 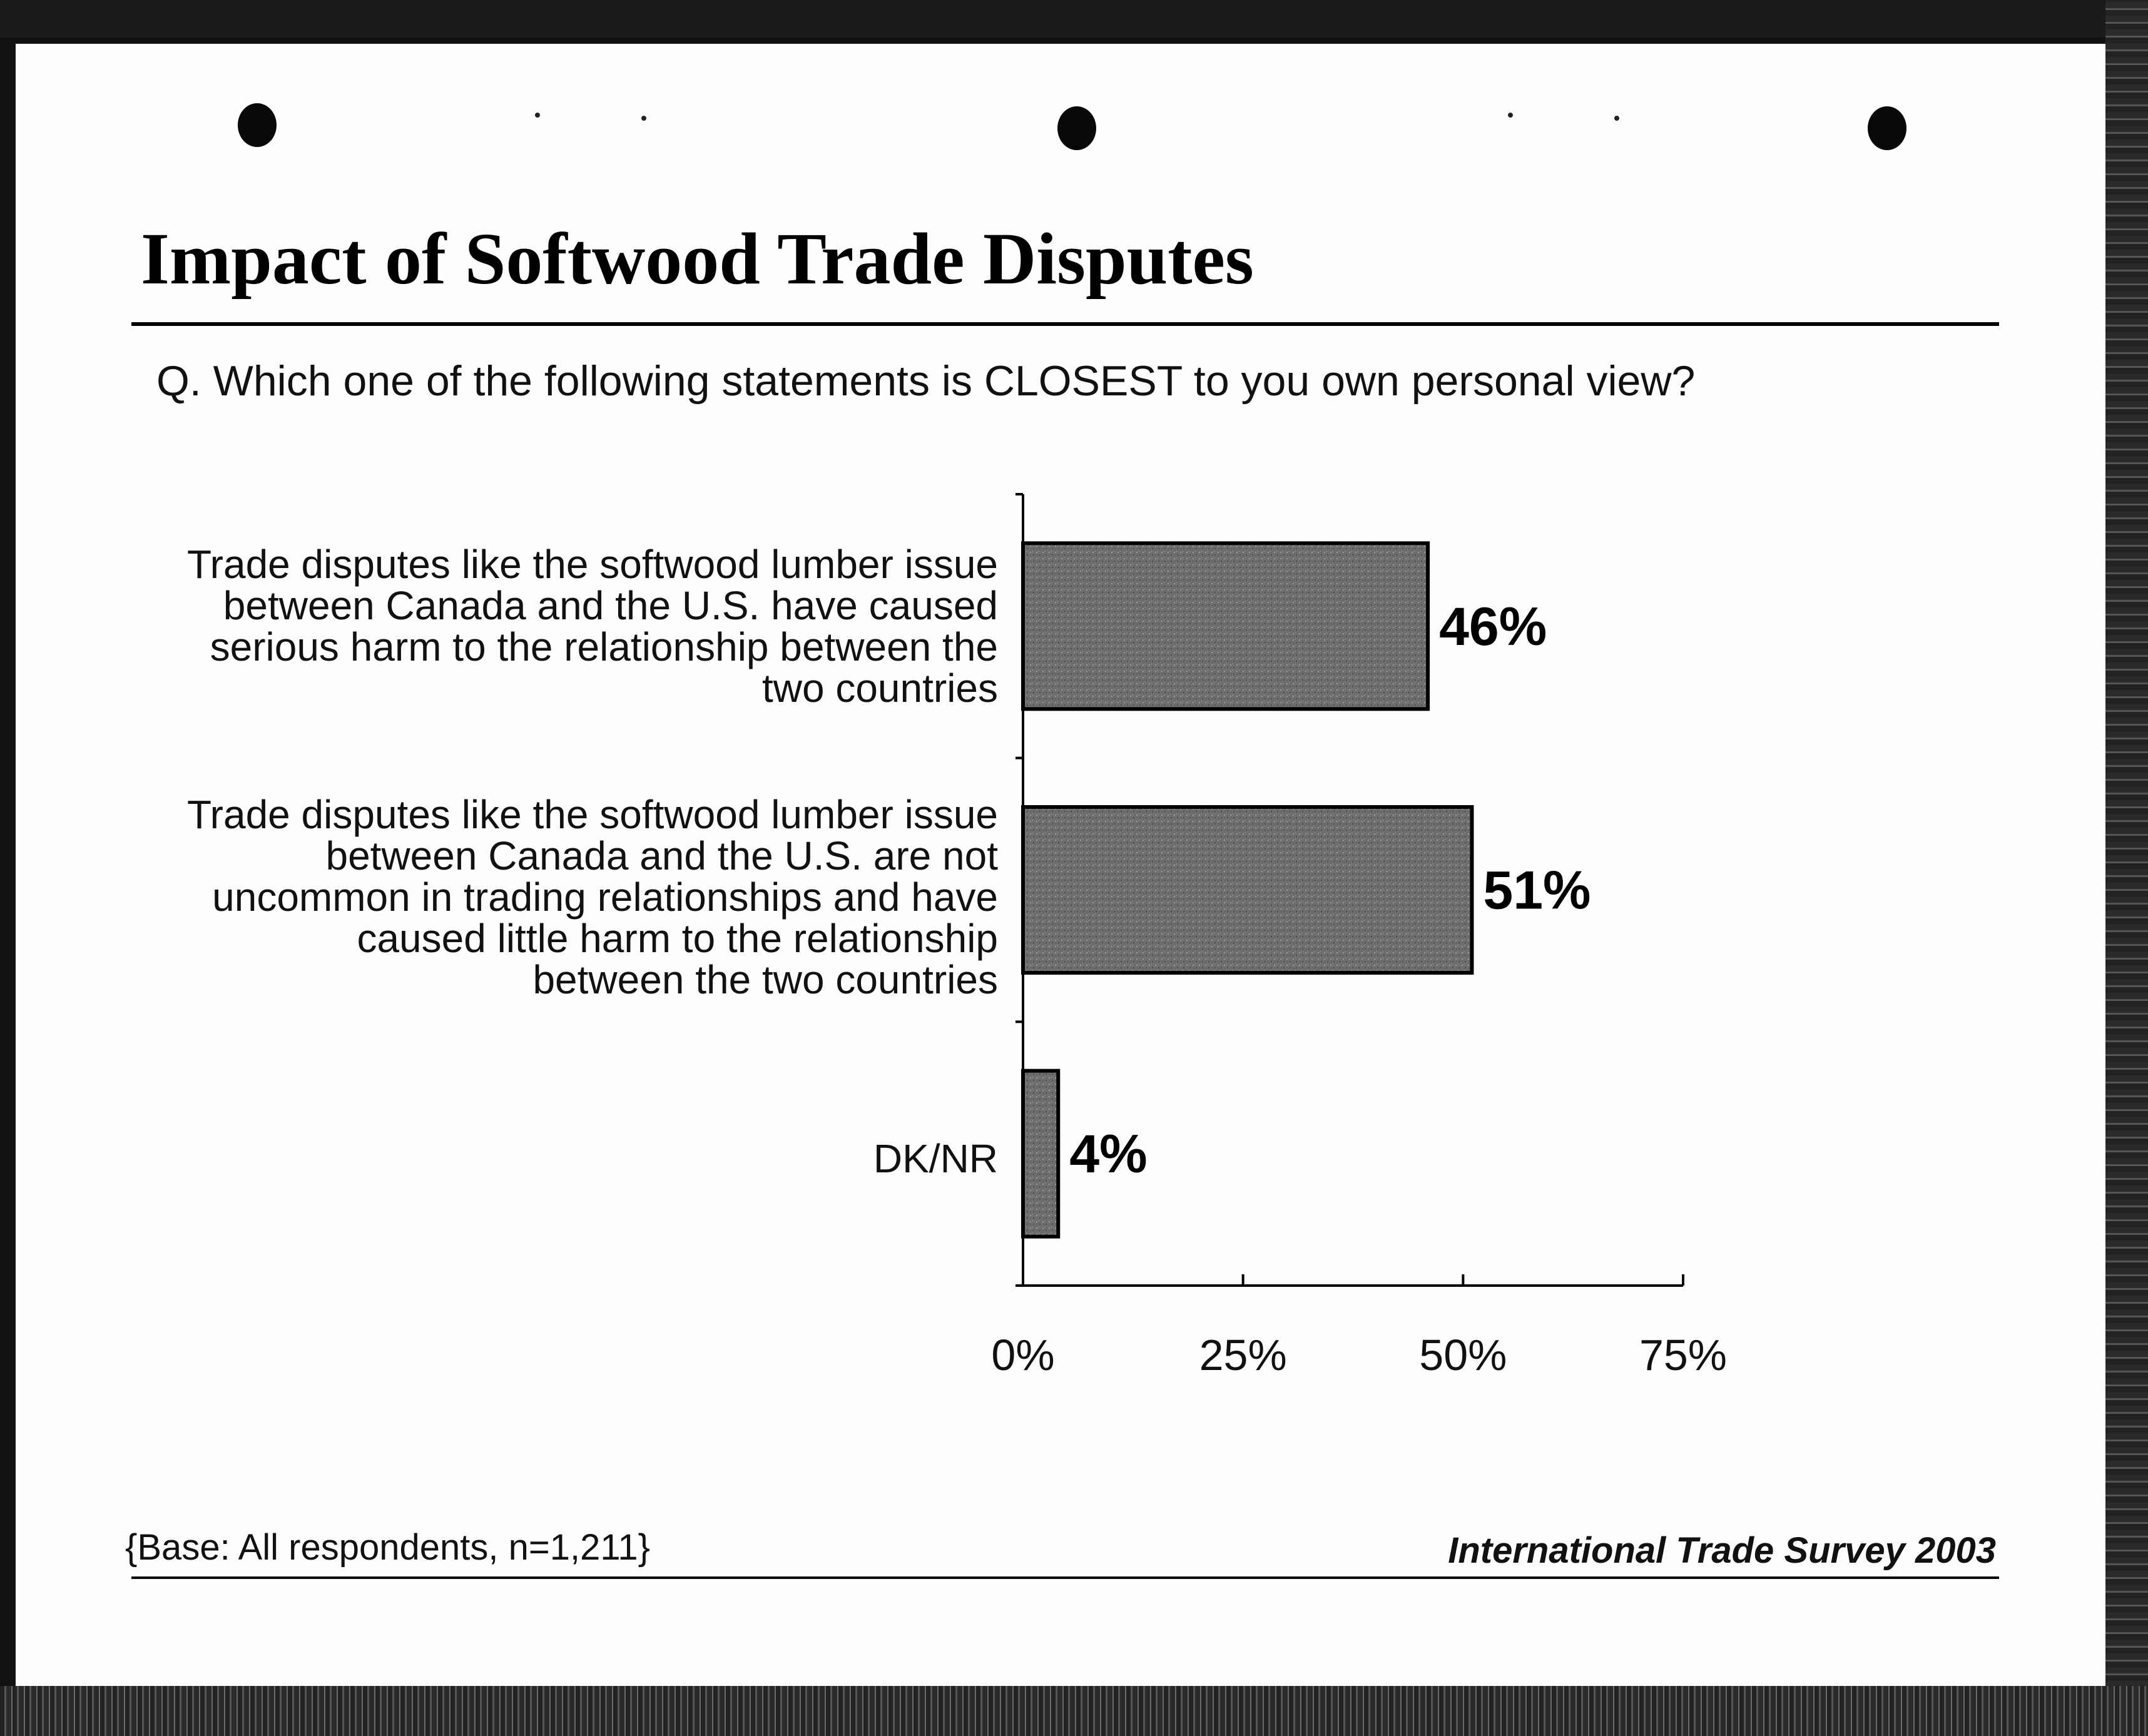 I want to click on footer-rule, so click(x=1065, y=1578).